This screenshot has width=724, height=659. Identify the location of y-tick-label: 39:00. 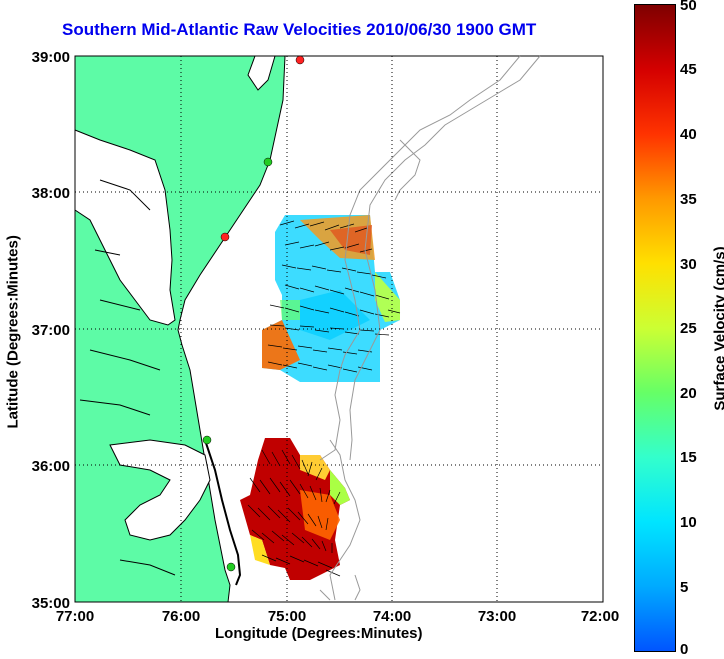
(51, 57).